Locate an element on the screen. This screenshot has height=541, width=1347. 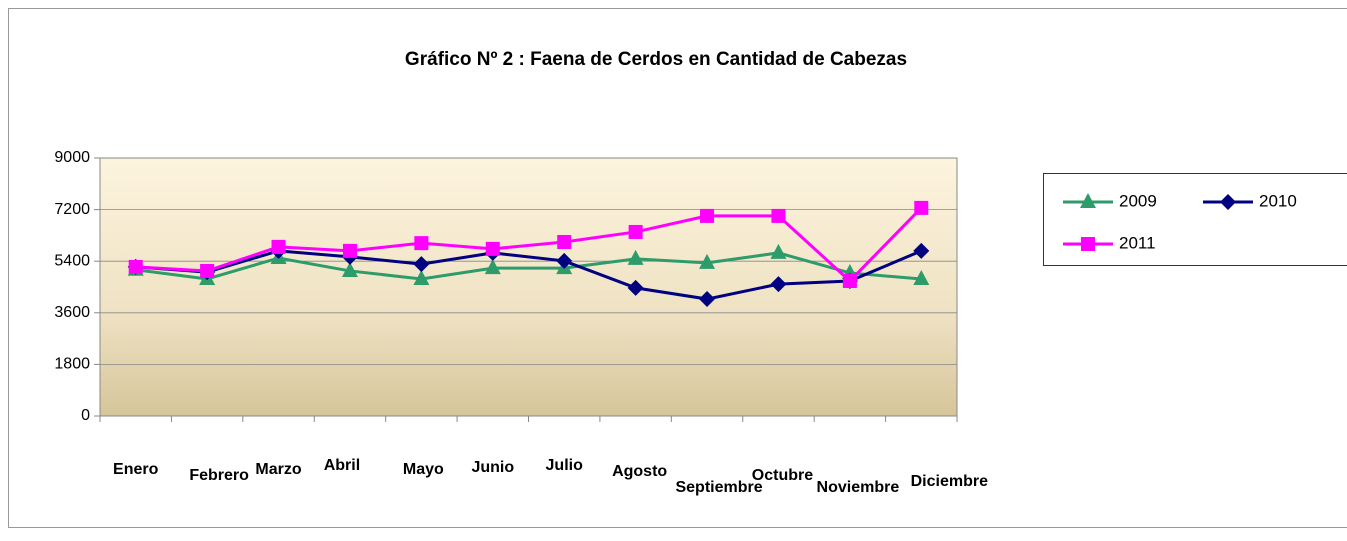
x-tick-label: Enero is located at coordinates (136, 469).